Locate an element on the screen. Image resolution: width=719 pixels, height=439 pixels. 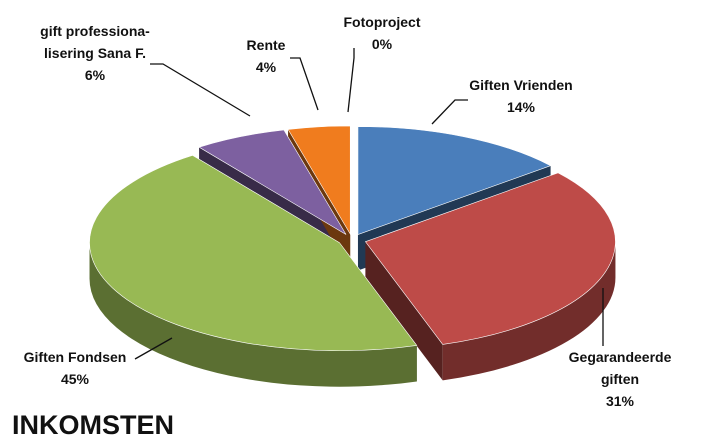
label-line: Giften Fondsen is located at coordinates (75, 357).